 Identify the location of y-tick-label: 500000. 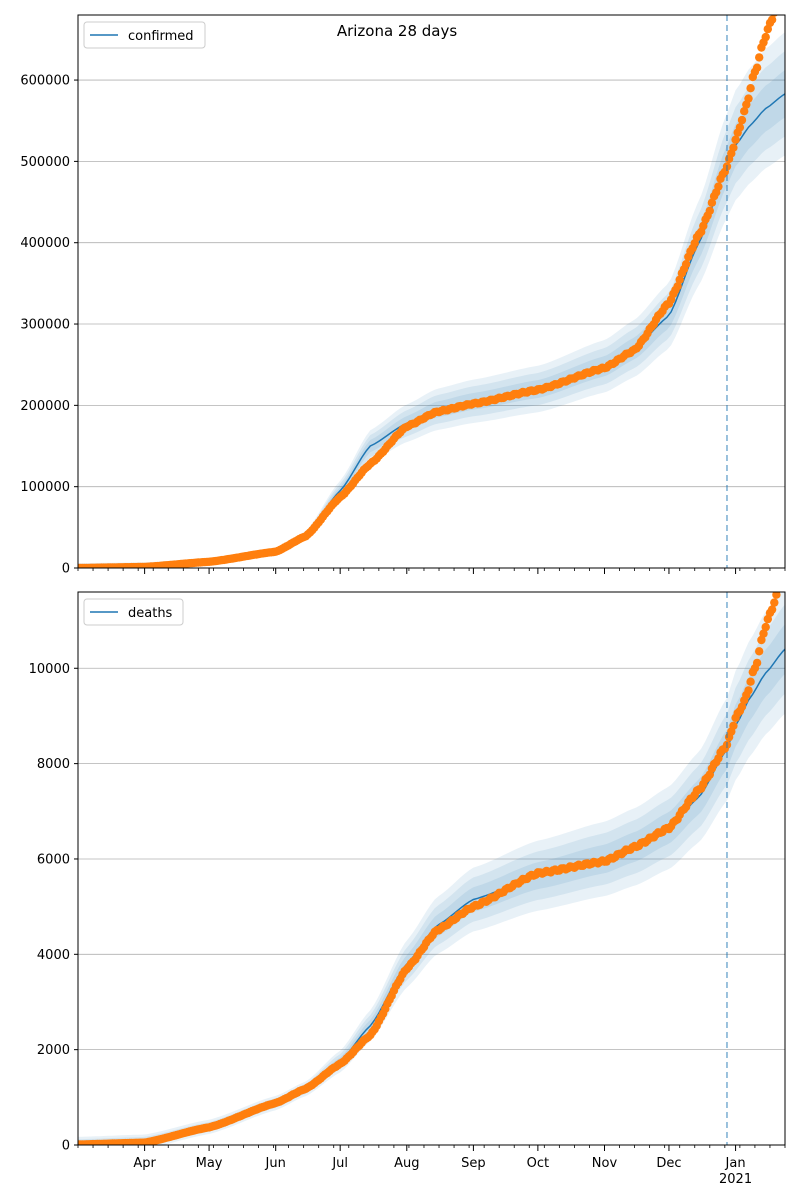
(45, 162).